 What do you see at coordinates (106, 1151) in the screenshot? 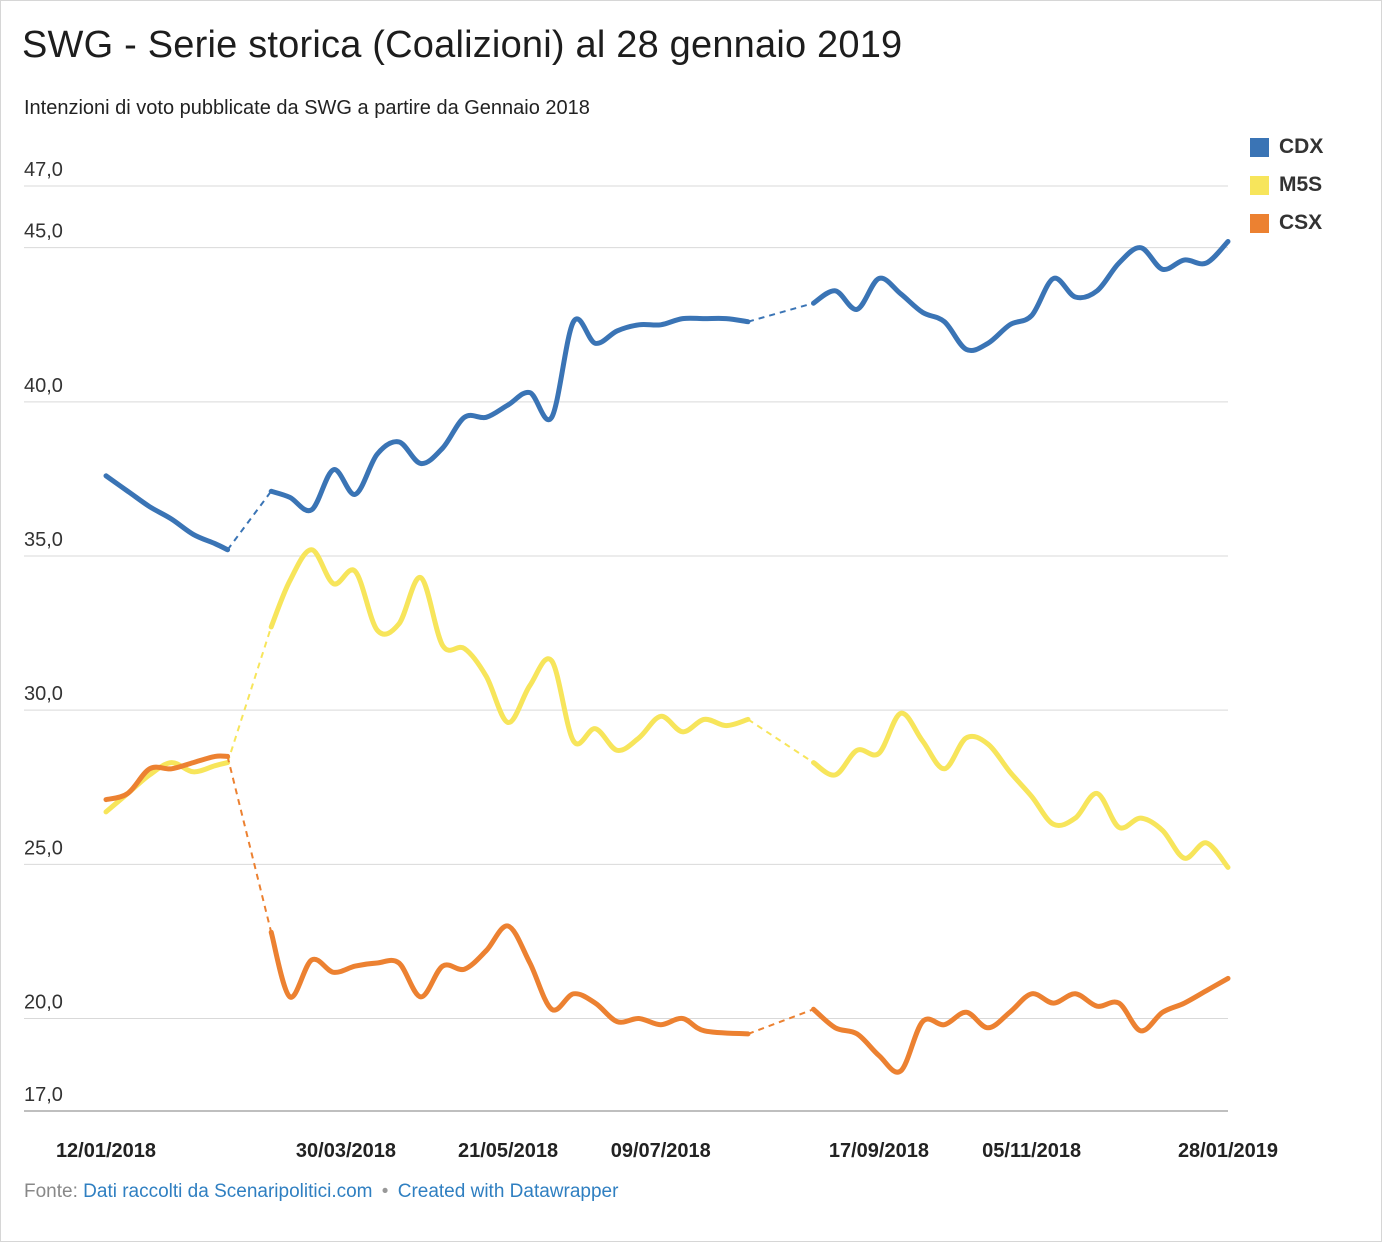
I see `x-tick-label: 12/01/2018` at bounding box center [106, 1151].